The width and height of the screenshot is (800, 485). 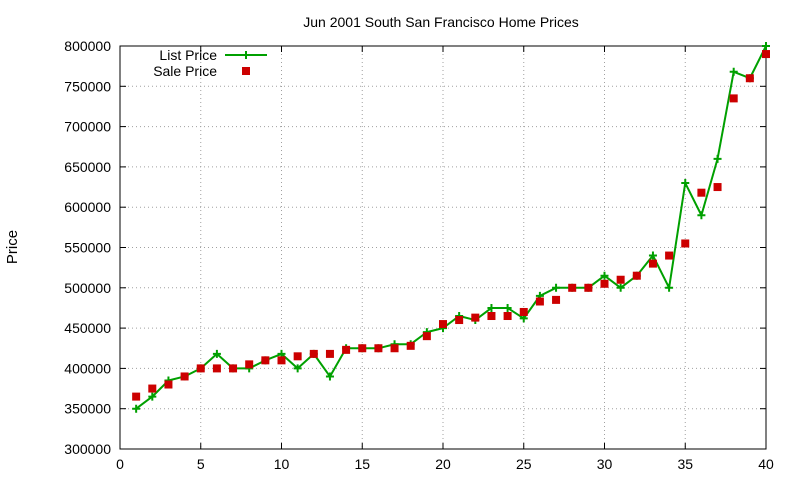 What do you see at coordinates (201, 464) in the screenshot?
I see `x-tick-label: 5` at bounding box center [201, 464].